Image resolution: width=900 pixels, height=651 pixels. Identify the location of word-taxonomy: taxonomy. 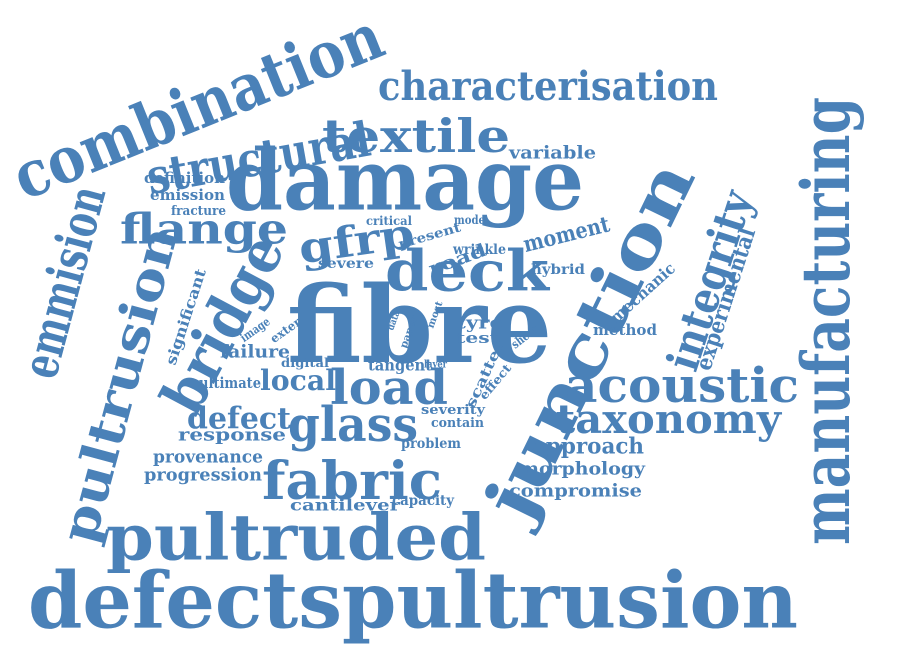
(668, 419).